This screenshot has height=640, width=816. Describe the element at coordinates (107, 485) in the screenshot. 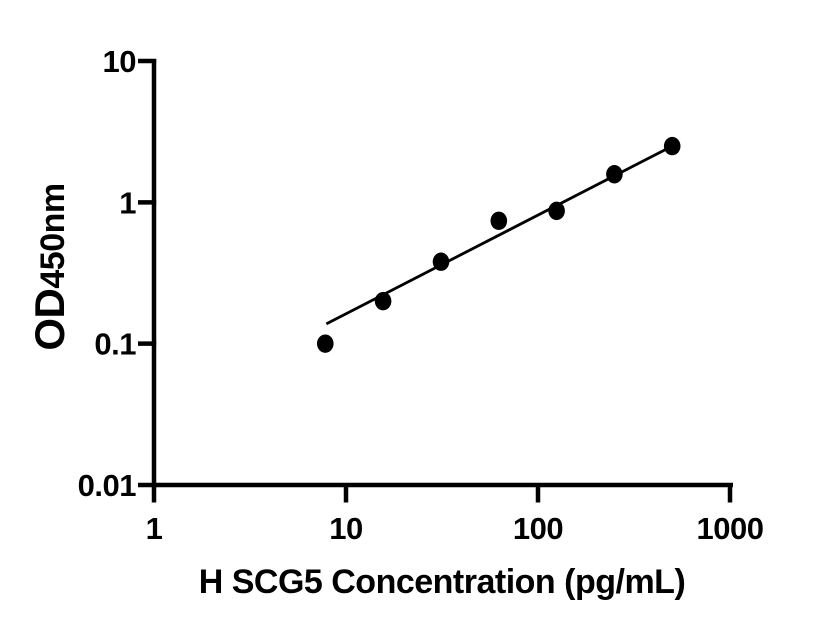

I see `y-tick-label: 0.01` at that location.